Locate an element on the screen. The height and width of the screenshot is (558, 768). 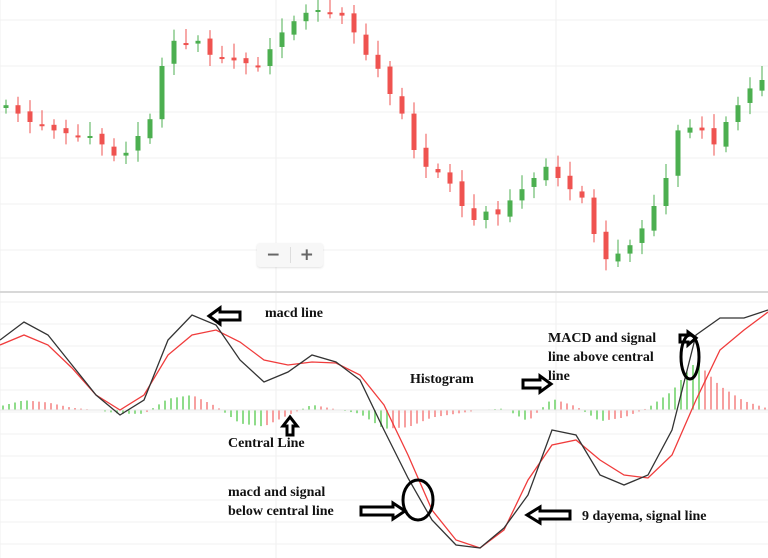
label-histogram: Histogram is located at coordinates (442, 379).